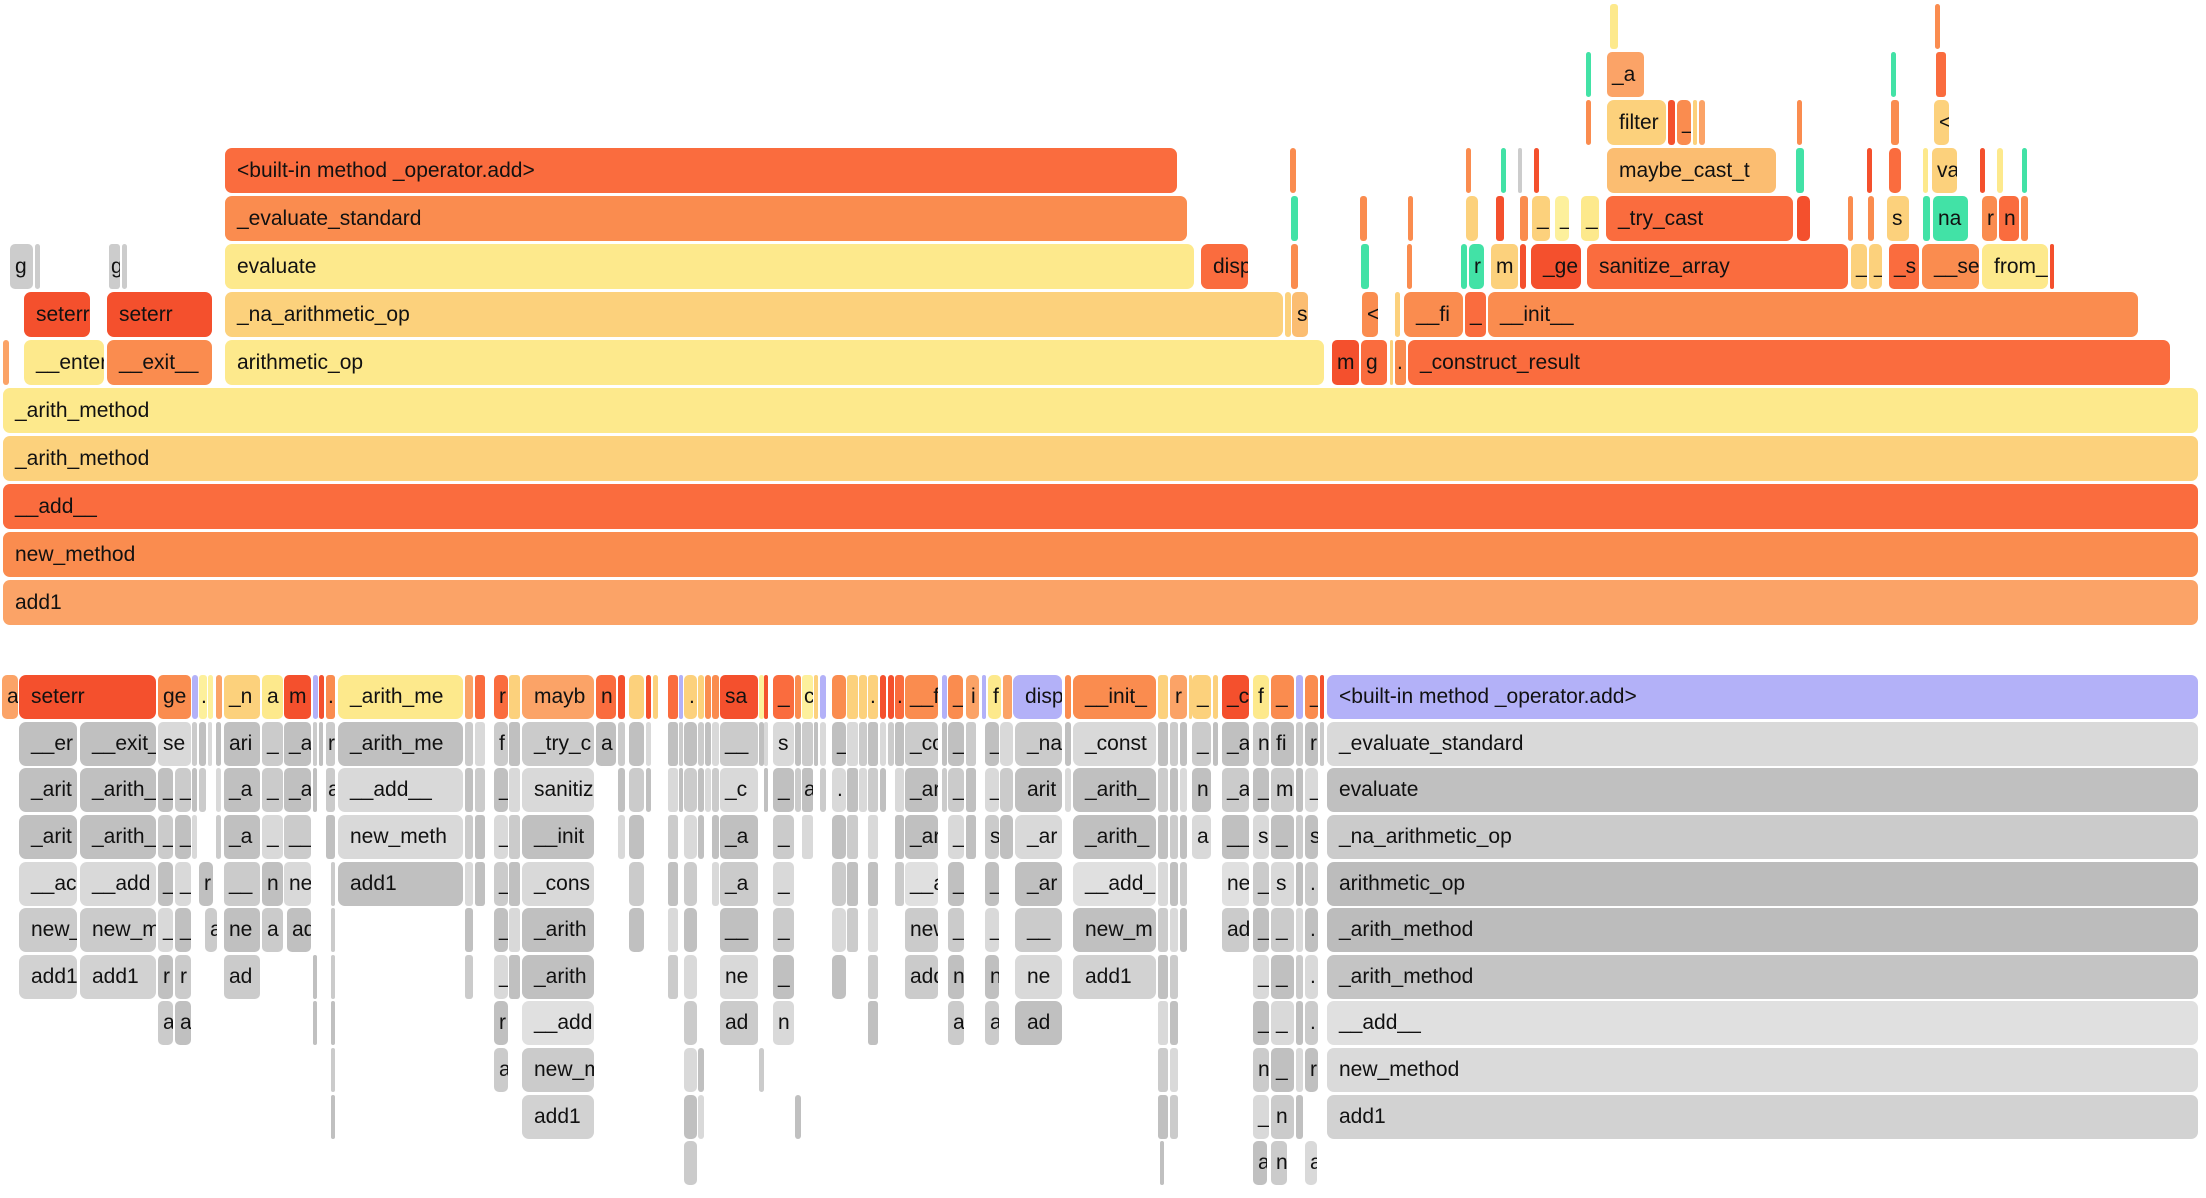 The height and width of the screenshot is (1198, 2206). What do you see at coordinates (1699, 218) in the screenshot?
I see `frame-bar: _try_cast` at bounding box center [1699, 218].